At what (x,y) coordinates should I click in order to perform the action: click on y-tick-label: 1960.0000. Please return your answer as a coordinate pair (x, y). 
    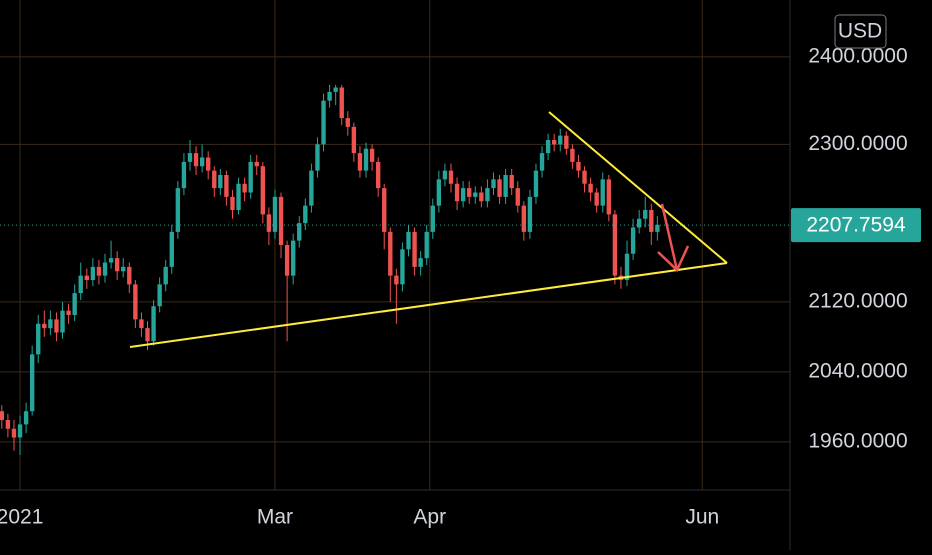
    Looking at the image, I should click on (857, 440).